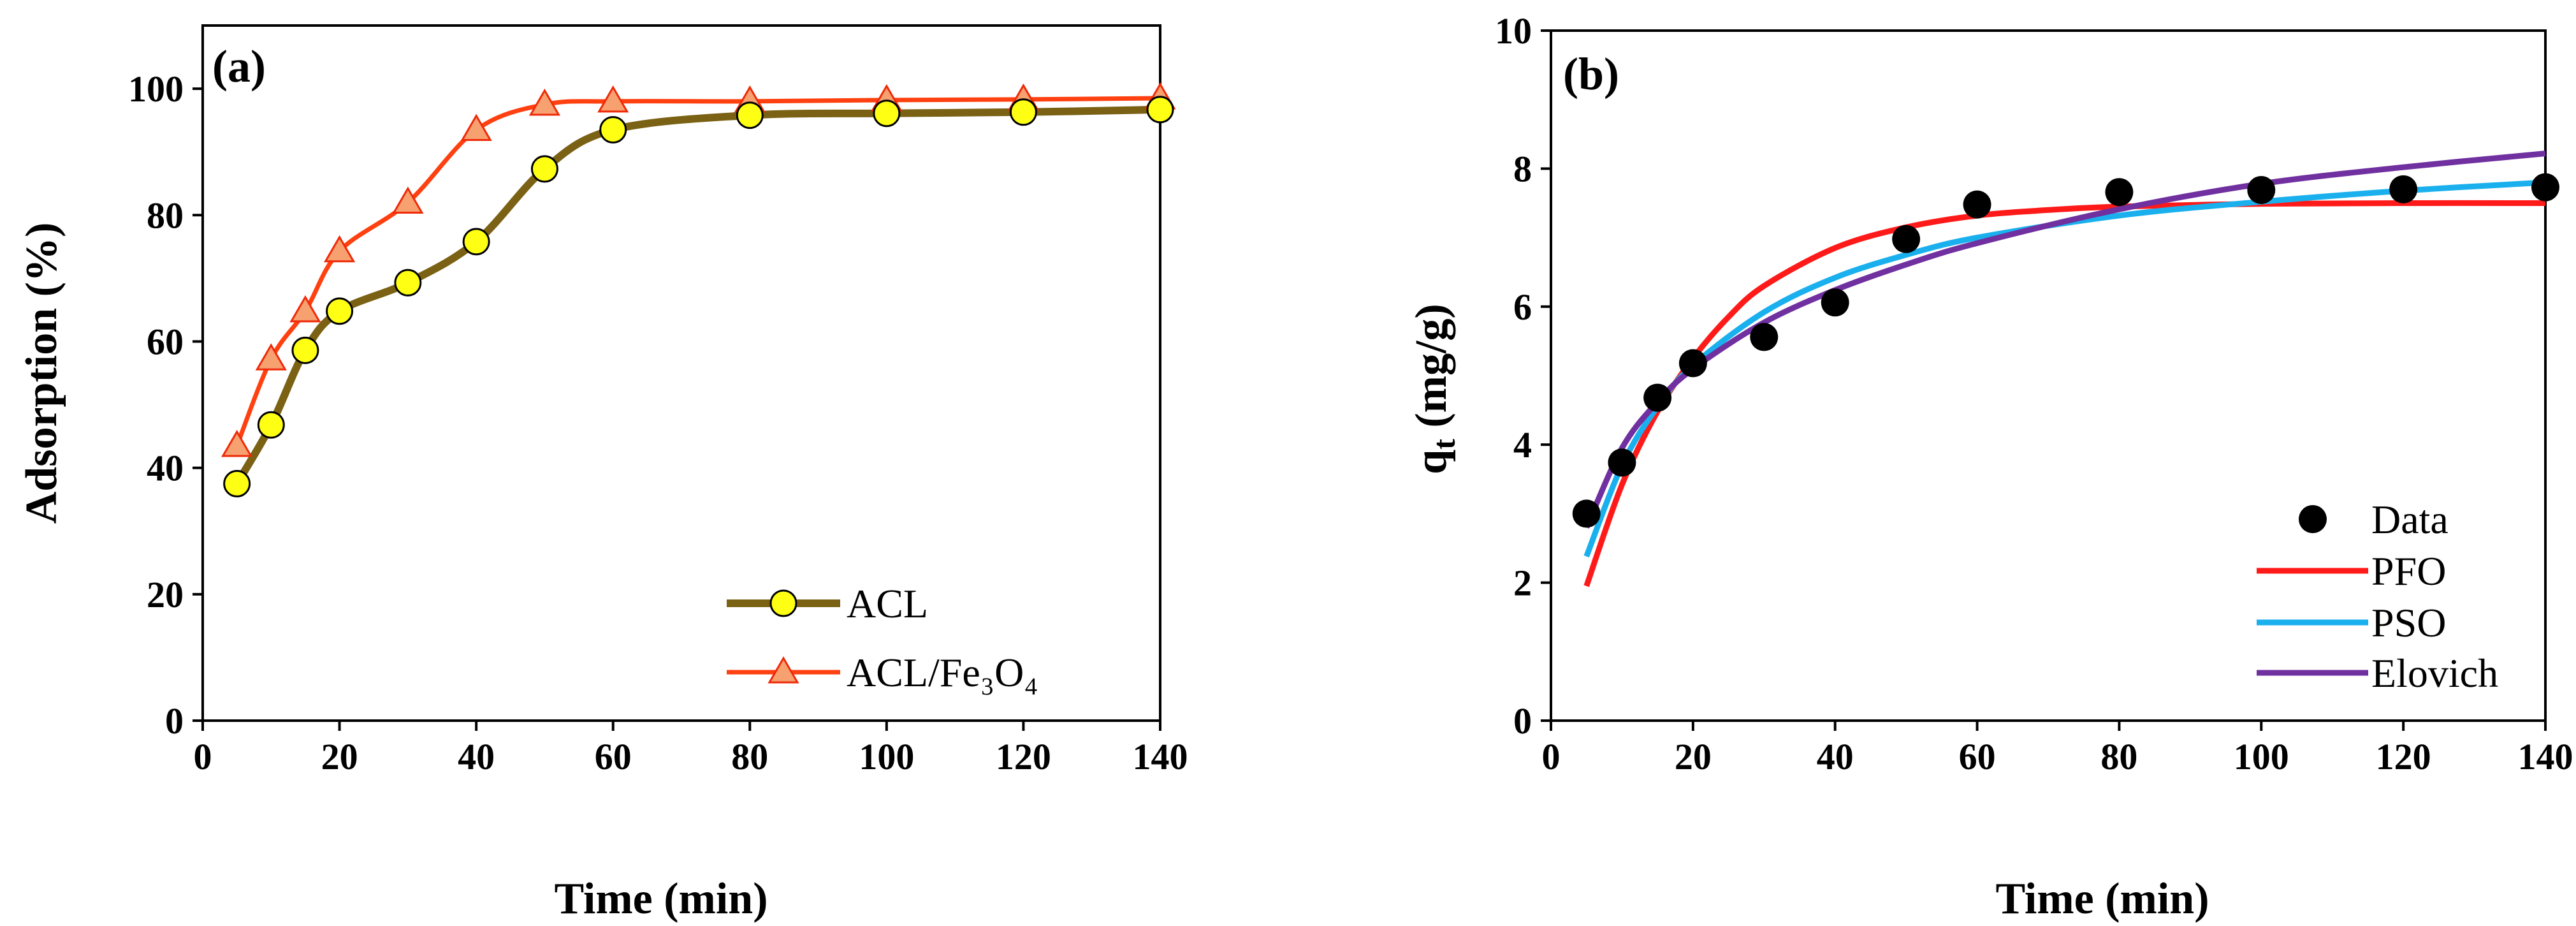  Describe the element at coordinates (2377, 596) in the screenshot. I see `legend-b: Data PFO PSO Elovich` at that location.